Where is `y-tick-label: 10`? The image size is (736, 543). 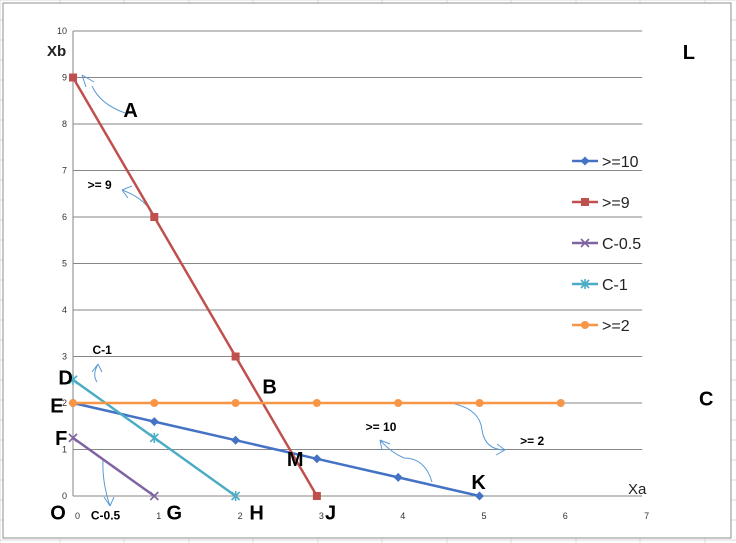 y-tick-label: 10 is located at coordinates (62, 31).